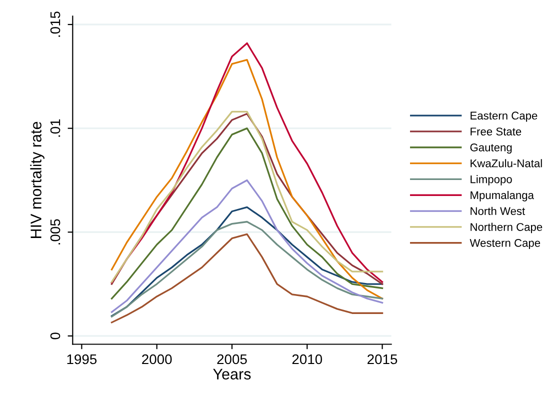  Describe the element at coordinates (247, 278) in the screenshot. I see `line-series` at that location.